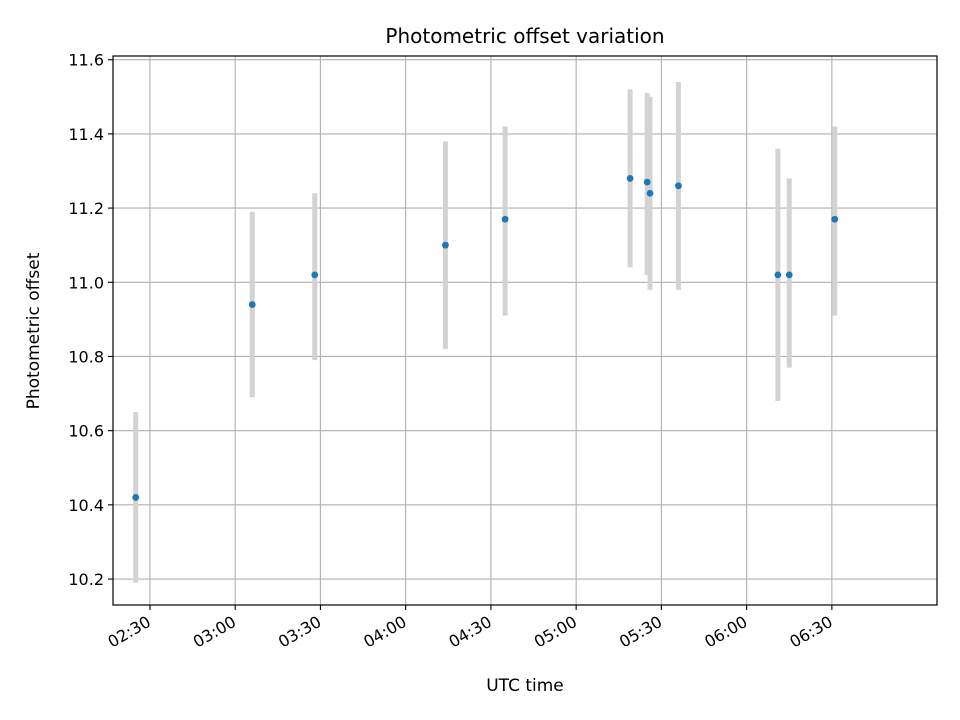 The width and height of the screenshot is (960, 720). Describe the element at coordinates (86, 356) in the screenshot. I see `y-tick-label: 10.8` at that location.